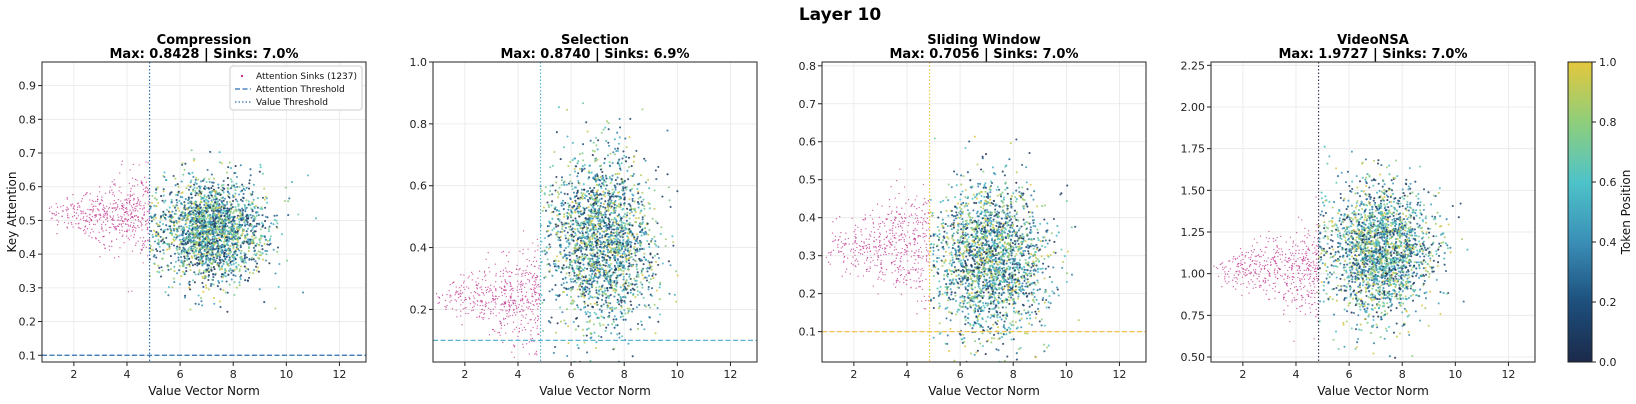 This screenshot has width=1636, height=404. Describe the element at coordinates (12, 212) in the screenshot. I see `y-axis-label: Key Attention` at that location.